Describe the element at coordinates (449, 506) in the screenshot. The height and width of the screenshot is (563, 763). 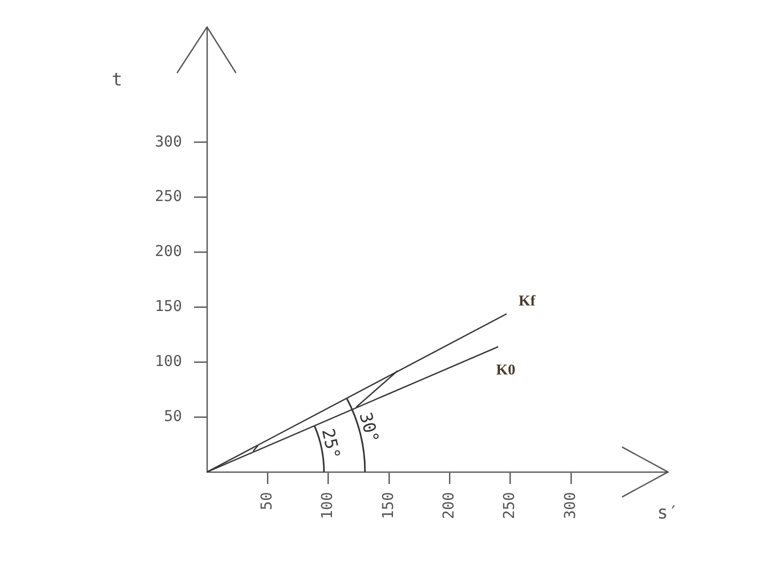
I see `x-tick-label: 200` at that location.